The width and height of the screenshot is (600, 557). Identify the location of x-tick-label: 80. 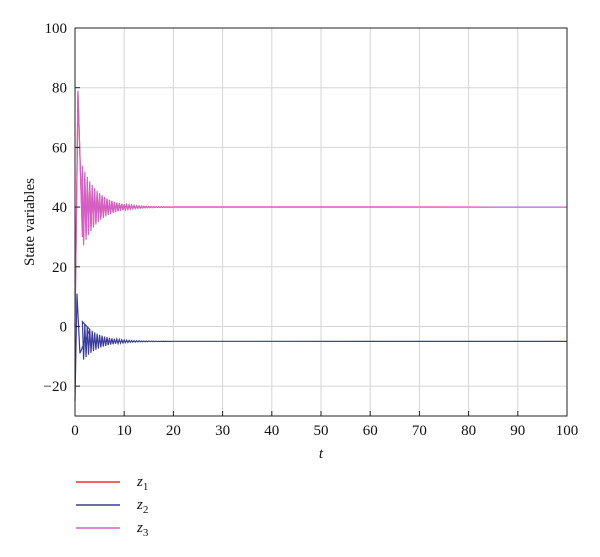
(468, 431).